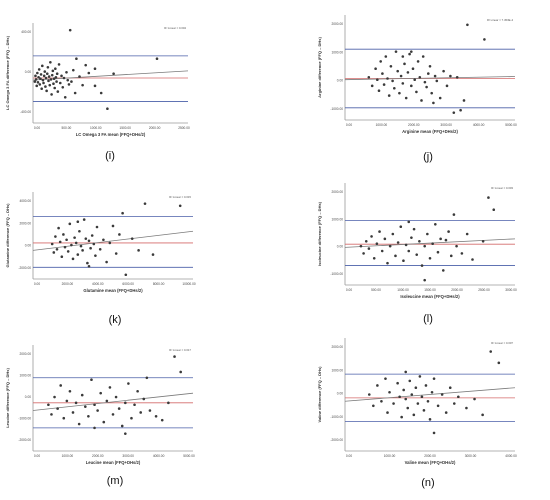 The height and width of the screenshot is (500, 550). I want to click on x-tick-label: 2000.00, so click(155, 128).